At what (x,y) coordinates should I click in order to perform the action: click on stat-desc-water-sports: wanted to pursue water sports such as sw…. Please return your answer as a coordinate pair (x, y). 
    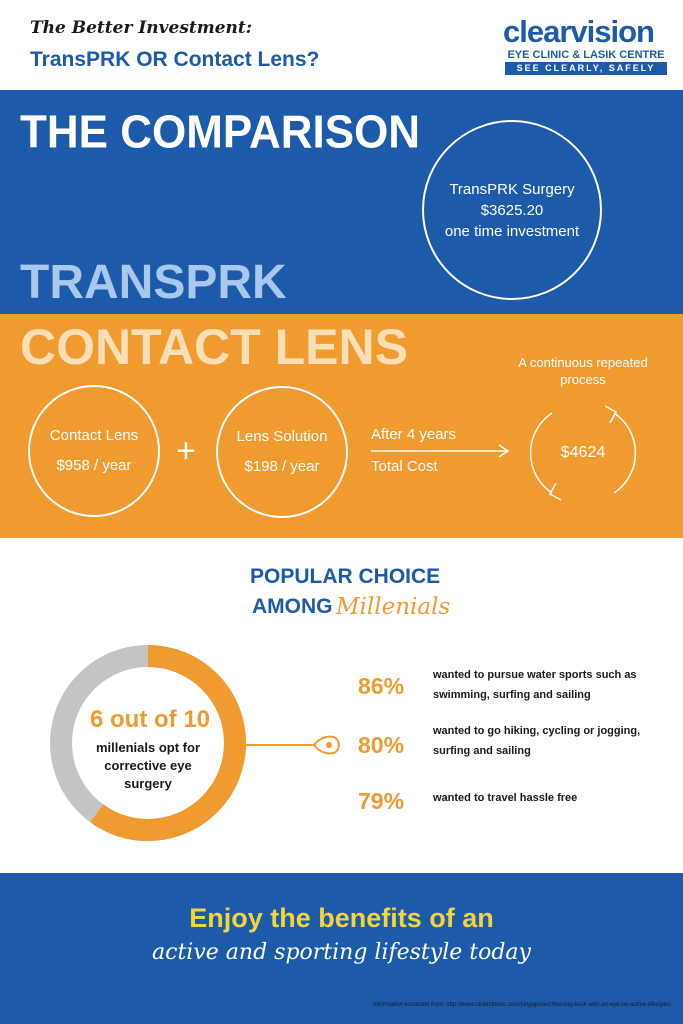
    Looking at the image, I should click on (535, 685).